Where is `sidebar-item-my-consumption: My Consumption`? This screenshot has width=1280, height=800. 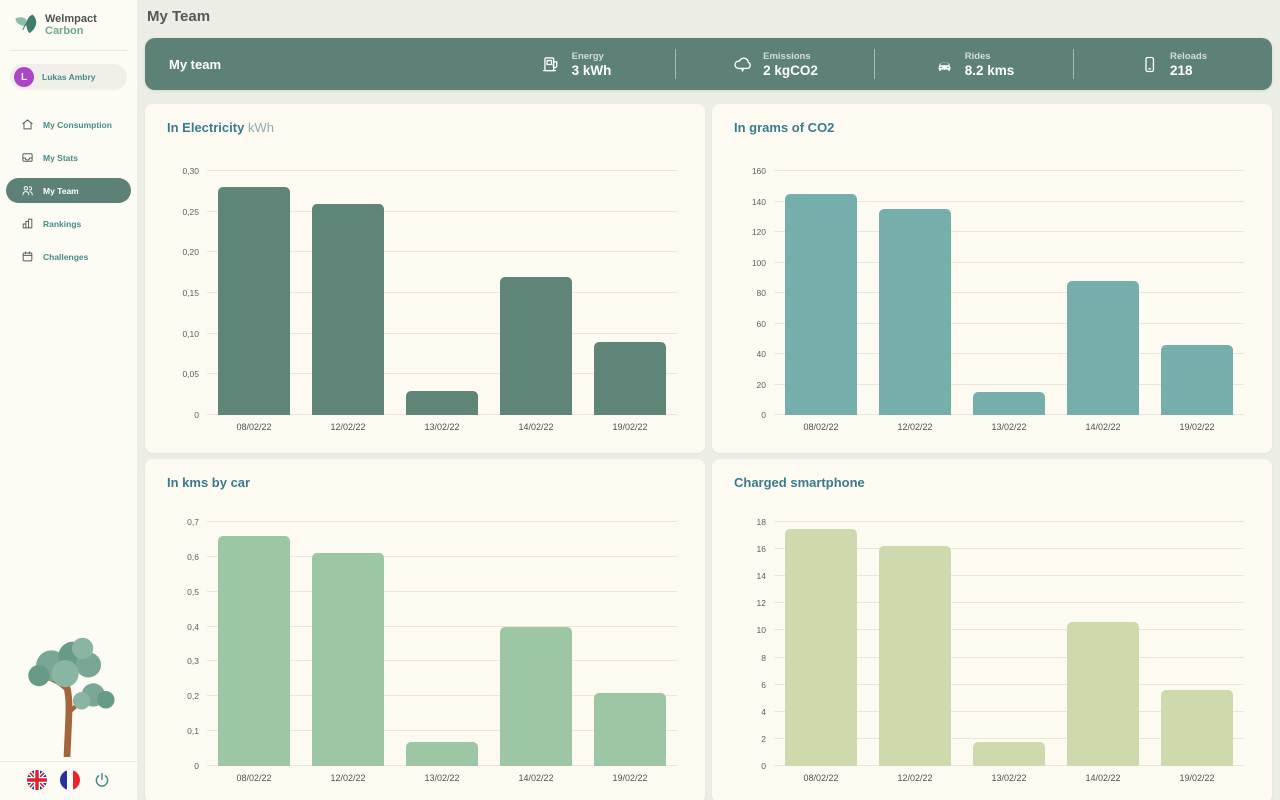
sidebar-item-my-consumption: My Consumption is located at coordinates (68, 124).